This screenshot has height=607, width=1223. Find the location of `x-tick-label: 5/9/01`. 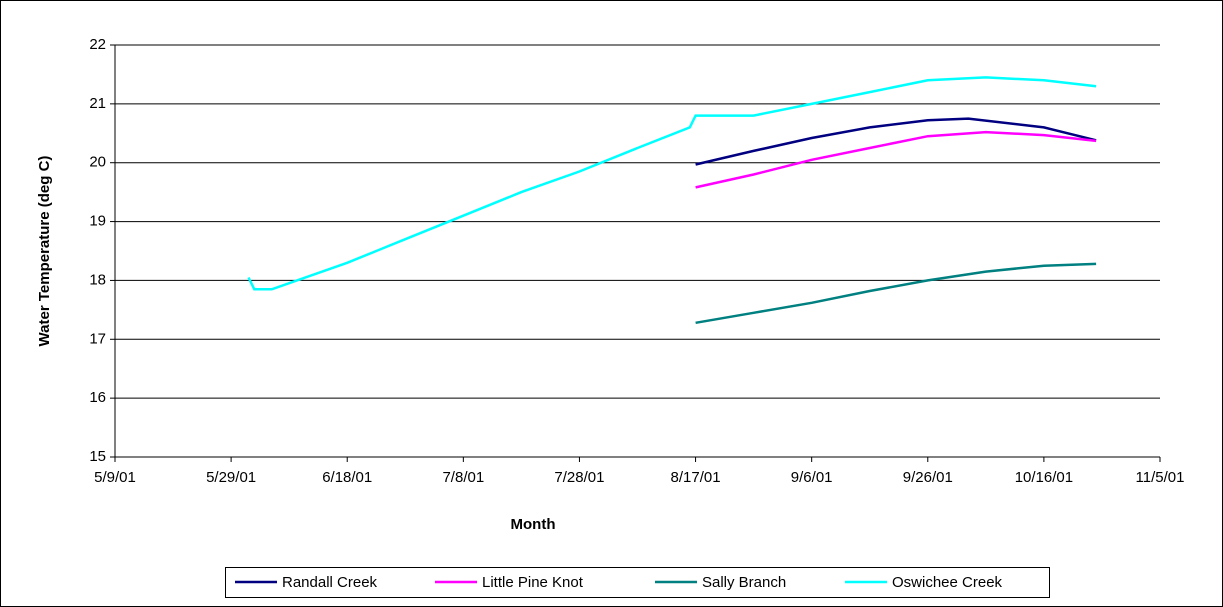

x-tick-label: 5/9/01 is located at coordinates (115, 477).